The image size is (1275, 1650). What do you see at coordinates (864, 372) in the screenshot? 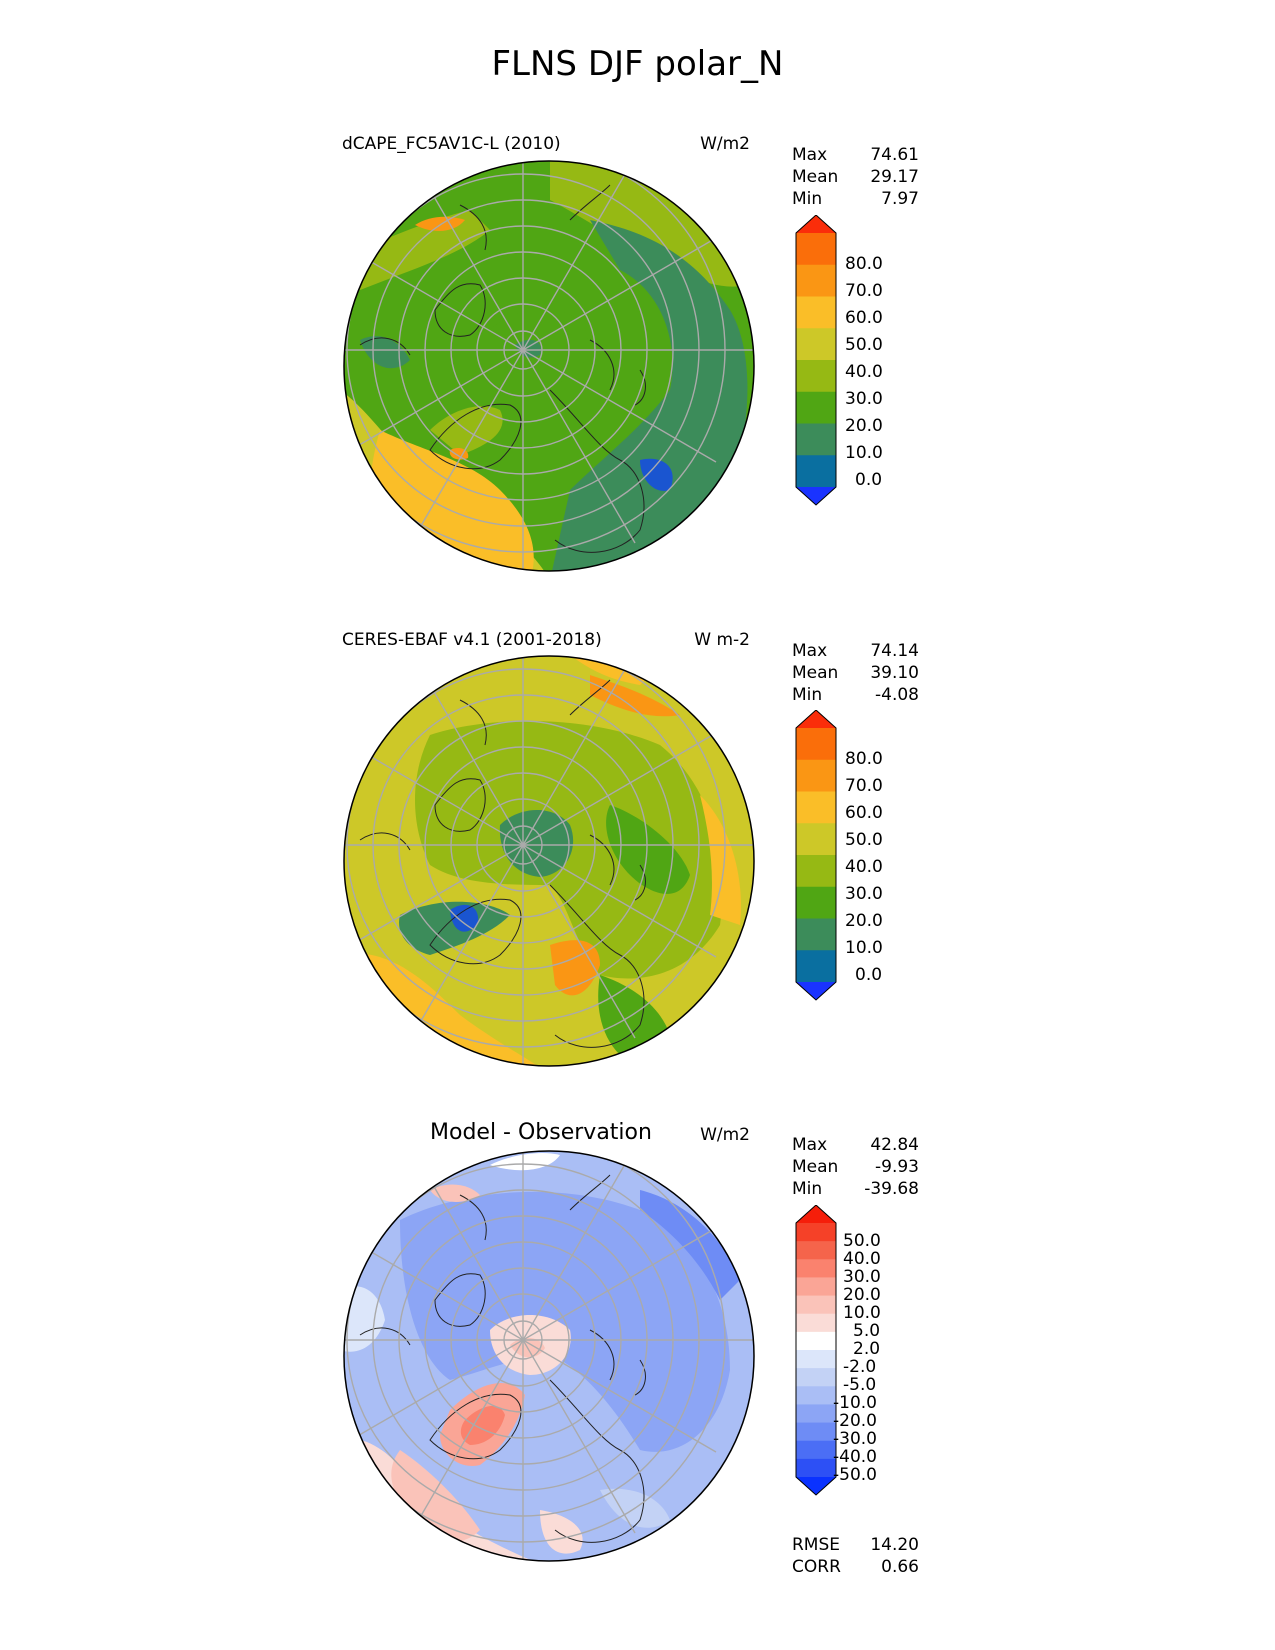
I see `panel-1-cb-label: 40.0` at bounding box center [864, 372].